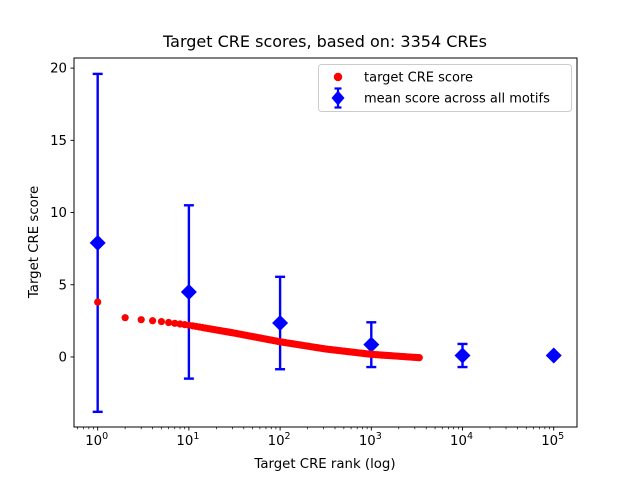  Describe the element at coordinates (34, 242) in the screenshot. I see `y-axis-label: Target CRE score` at that location.